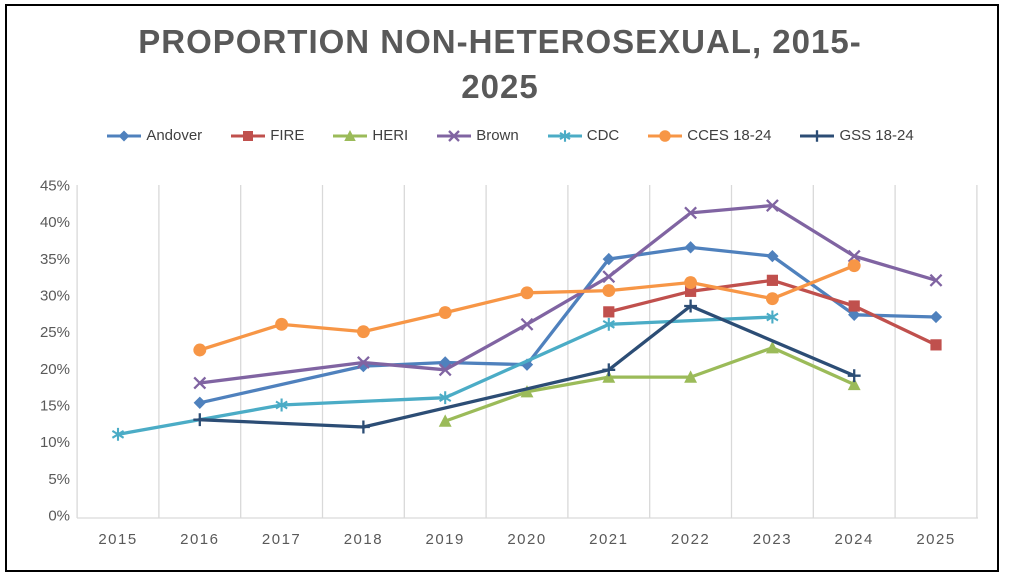  What do you see at coordinates (55, 406) in the screenshot?
I see `y-tick-label: 15%` at bounding box center [55, 406].